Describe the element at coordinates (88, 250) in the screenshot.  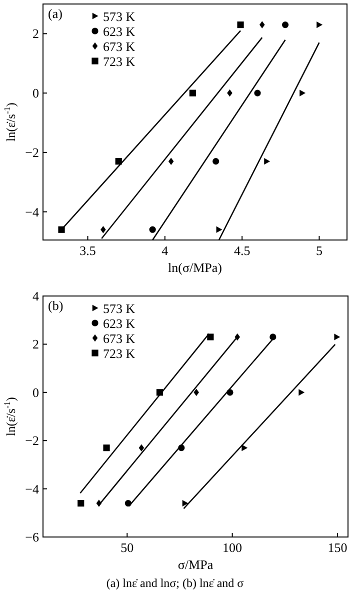
I see `x-tick-label: 3.5` at that location.